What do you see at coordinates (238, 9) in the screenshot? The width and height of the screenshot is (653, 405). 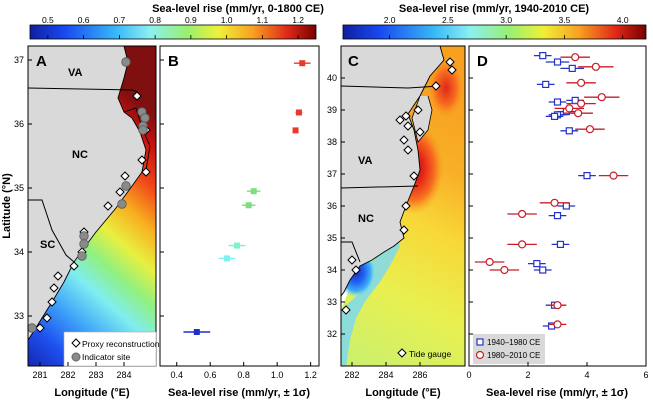 I see `colorbar-left-title: Sea-level rise (mm/yr, 0-1800 CE)` at bounding box center [238, 9].